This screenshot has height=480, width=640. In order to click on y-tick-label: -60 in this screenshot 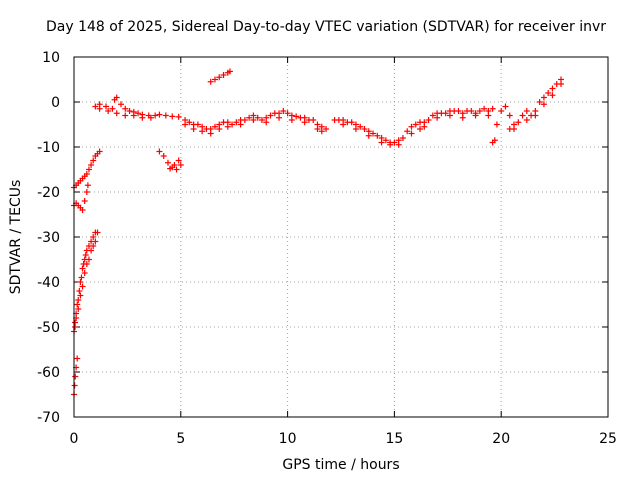, I will do `click(48, 373)`.